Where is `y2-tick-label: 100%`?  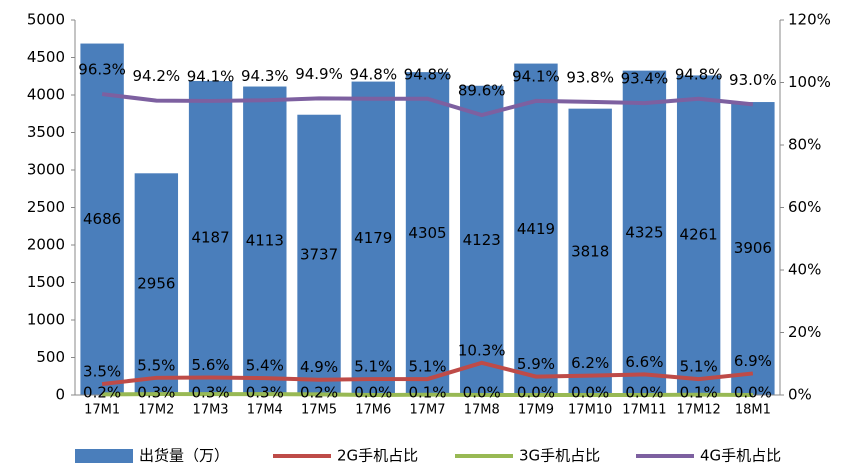
y2-tick-label: 100% is located at coordinates (809, 82).